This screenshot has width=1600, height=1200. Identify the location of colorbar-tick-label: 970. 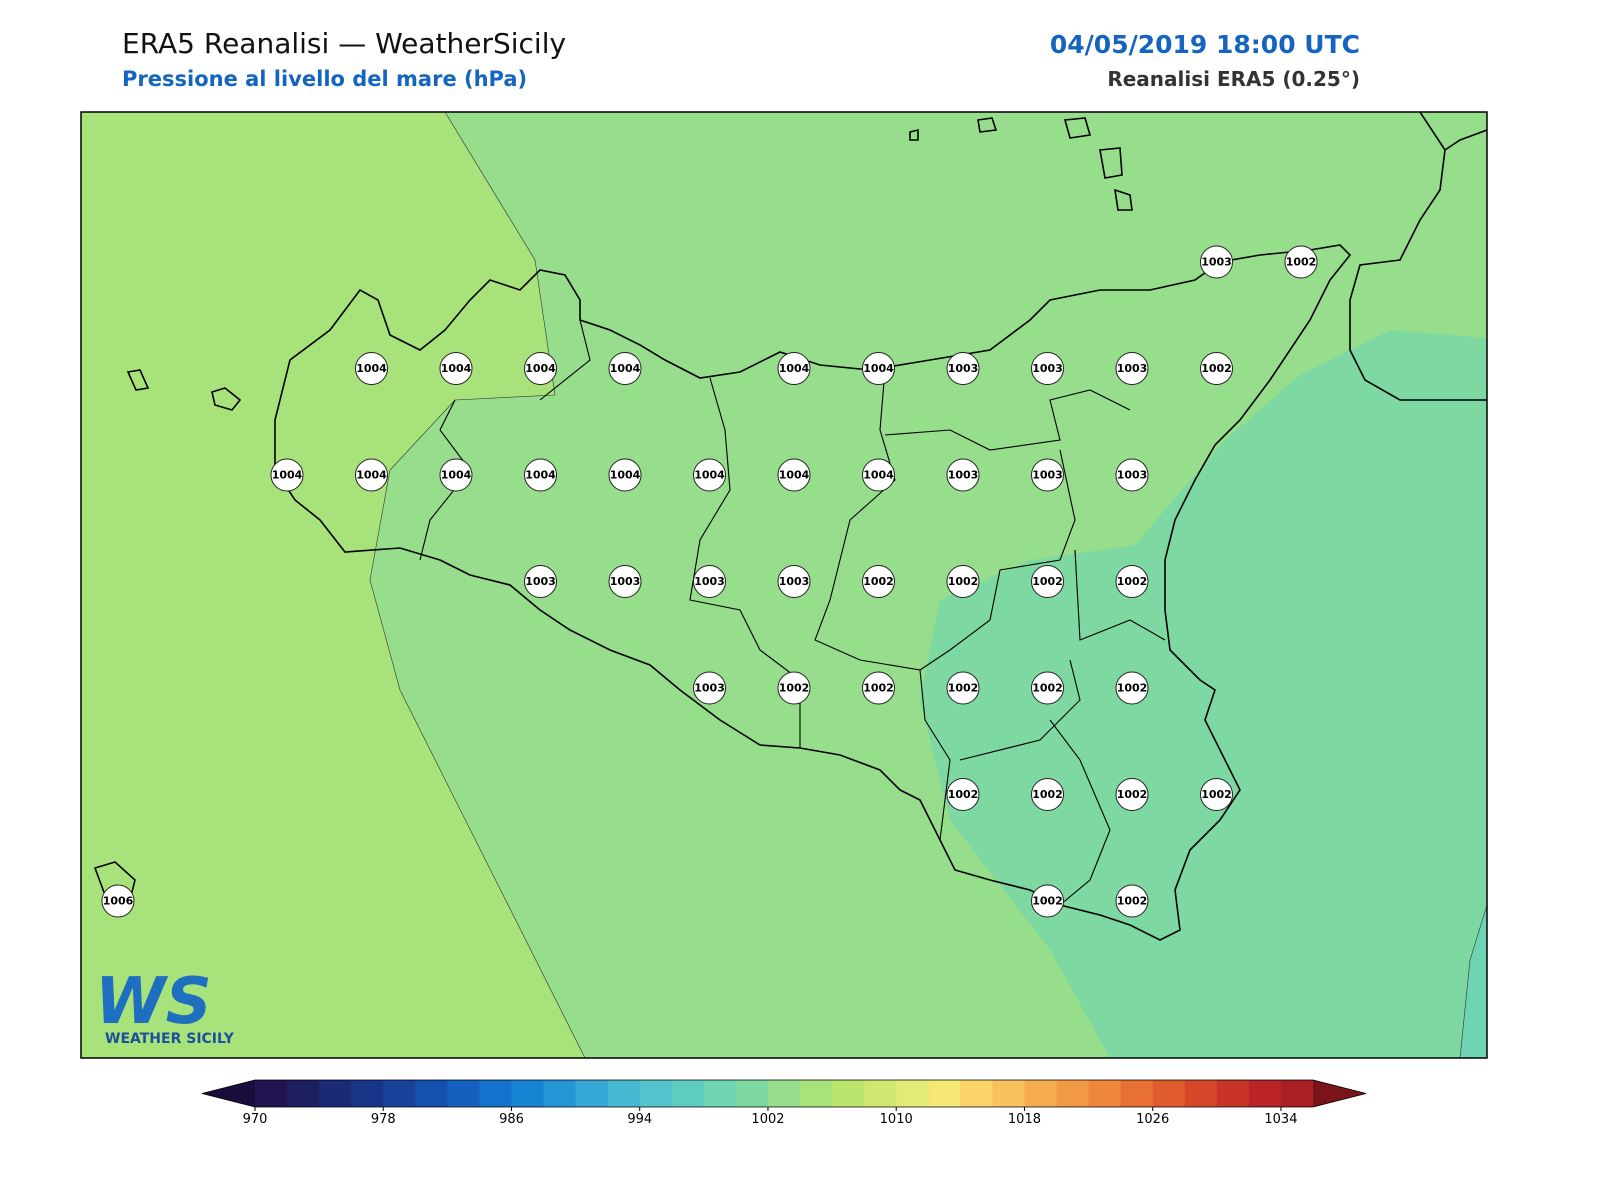
(255, 1119).